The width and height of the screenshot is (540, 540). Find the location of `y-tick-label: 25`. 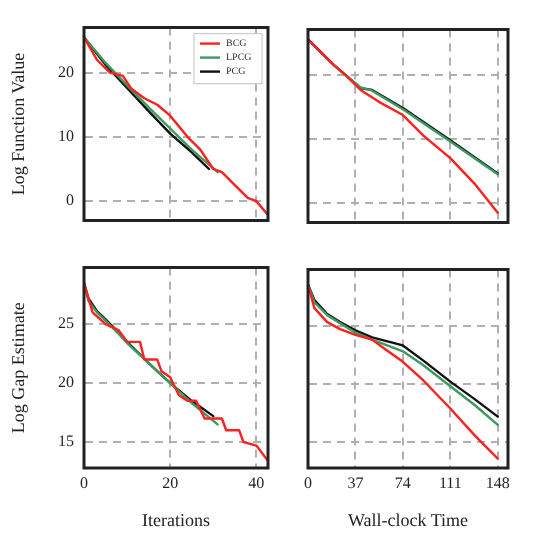

y-tick-label: 25 is located at coordinates (66, 323).